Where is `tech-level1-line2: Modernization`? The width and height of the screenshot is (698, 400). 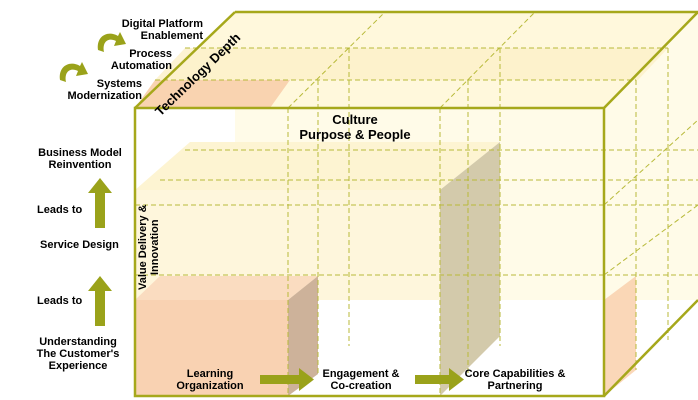 tech-level1-line2: Modernization is located at coordinates (104, 96).